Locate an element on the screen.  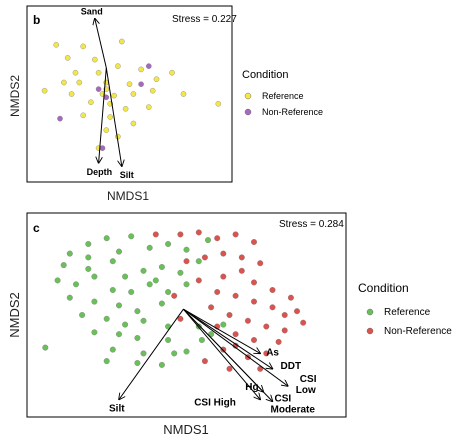
panel-c-legend-title: Condition is located at coordinates (383, 288).